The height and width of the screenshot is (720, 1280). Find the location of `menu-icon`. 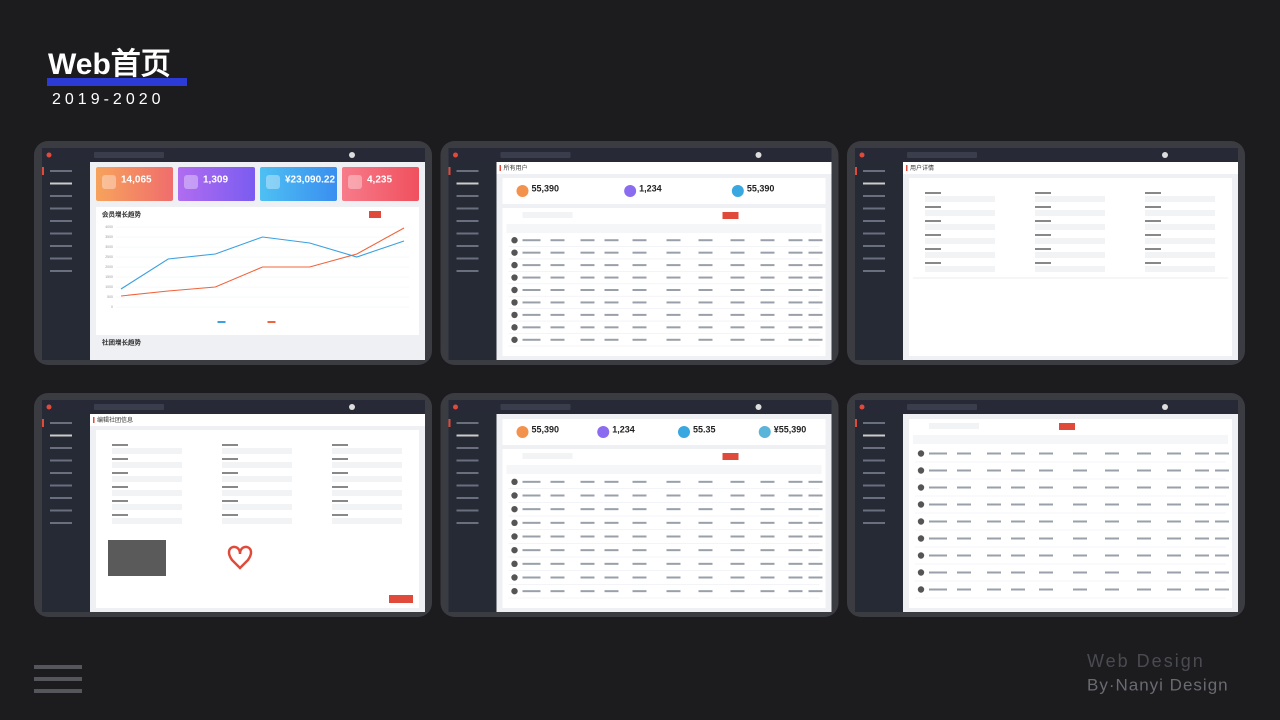

menu-icon is located at coordinates (58, 679).